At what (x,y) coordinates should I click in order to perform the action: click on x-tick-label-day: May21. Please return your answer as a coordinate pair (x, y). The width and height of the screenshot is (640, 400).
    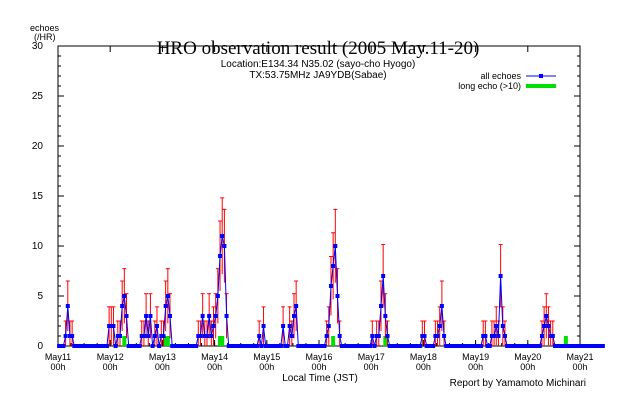
    Looking at the image, I should click on (579, 357).